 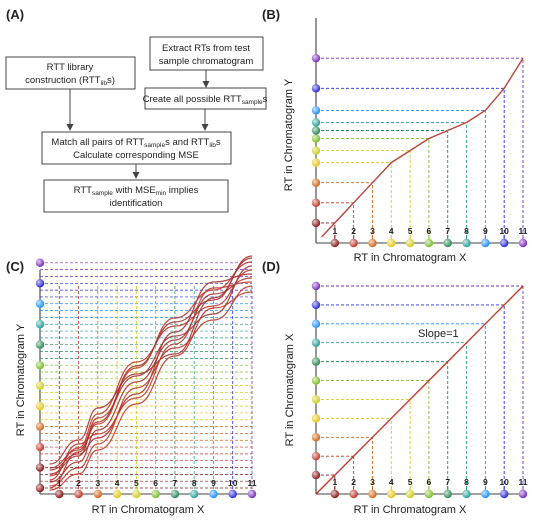 I want to click on y-point-d-3-shine, so click(x=316, y=437).